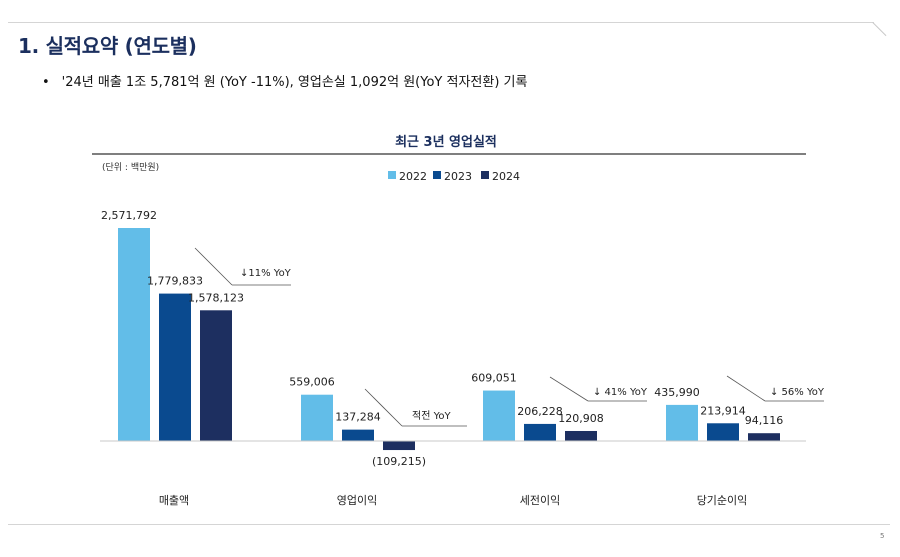 The width and height of the screenshot is (900, 557). Describe the element at coordinates (446, 142) in the screenshot. I see `chart-title: 최근 3년 영업실적` at that location.